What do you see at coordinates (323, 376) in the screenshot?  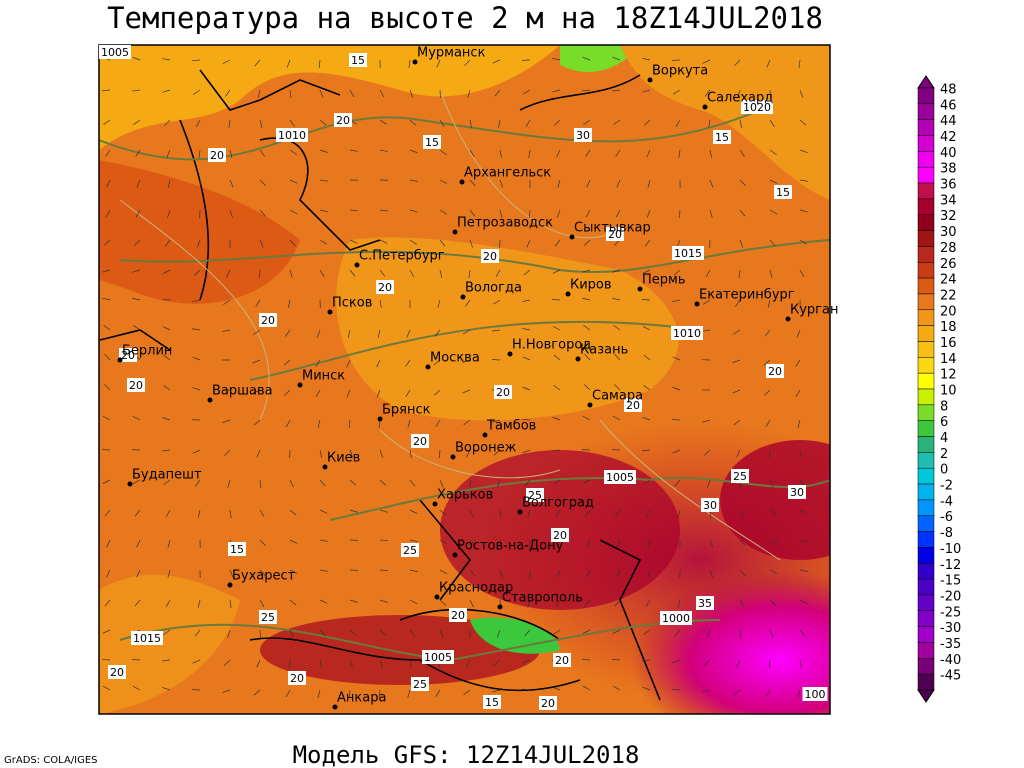 I see `city-name: Минск` at bounding box center [323, 376].